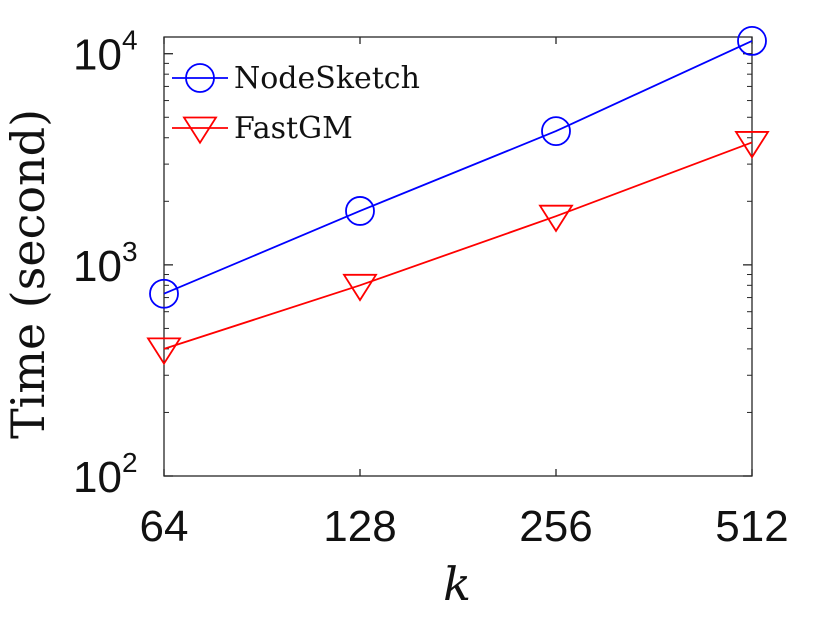  I want to click on x-tick-label: 256, so click(555, 526).